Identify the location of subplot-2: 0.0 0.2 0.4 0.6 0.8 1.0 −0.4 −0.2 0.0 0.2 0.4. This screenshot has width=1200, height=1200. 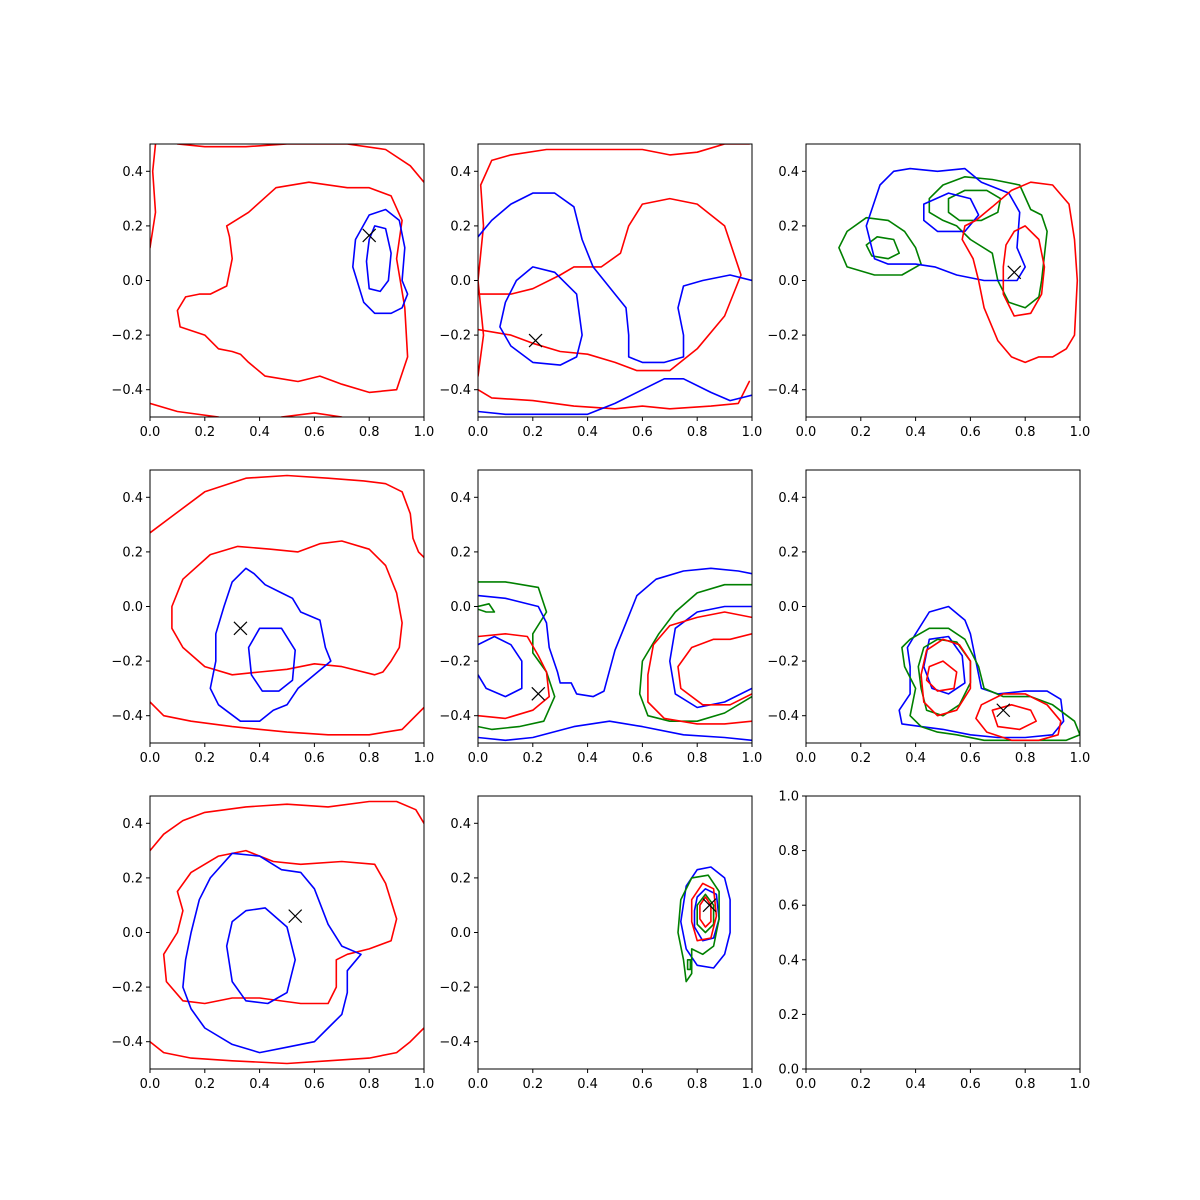
(601, 291).